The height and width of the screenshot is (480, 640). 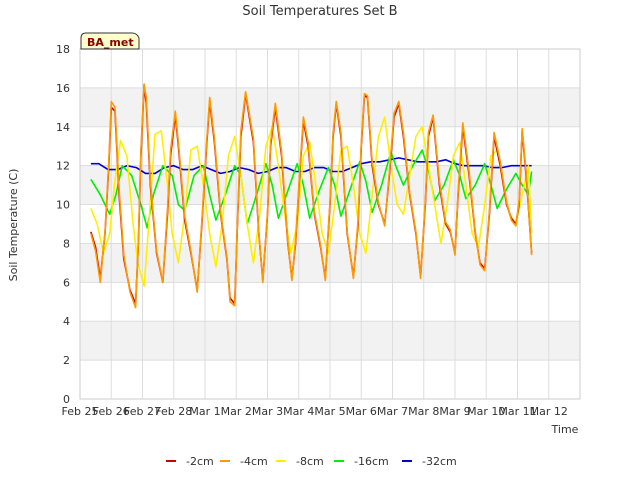 I want to click on legend-item: -16cm, so click(x=361, y=461).